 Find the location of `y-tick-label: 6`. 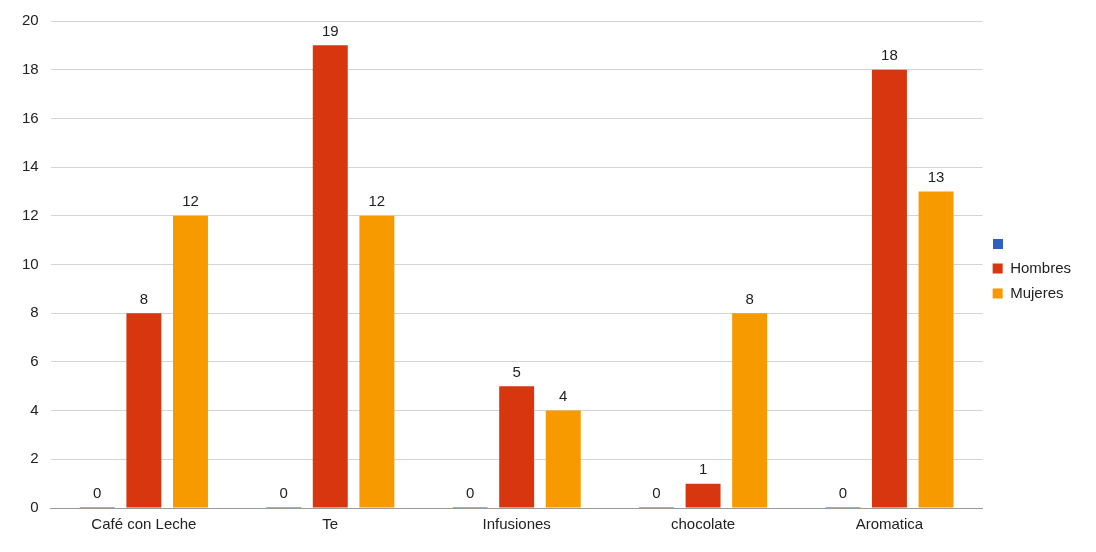

y-tick-label: 6 is located at coordinates (34, 361).